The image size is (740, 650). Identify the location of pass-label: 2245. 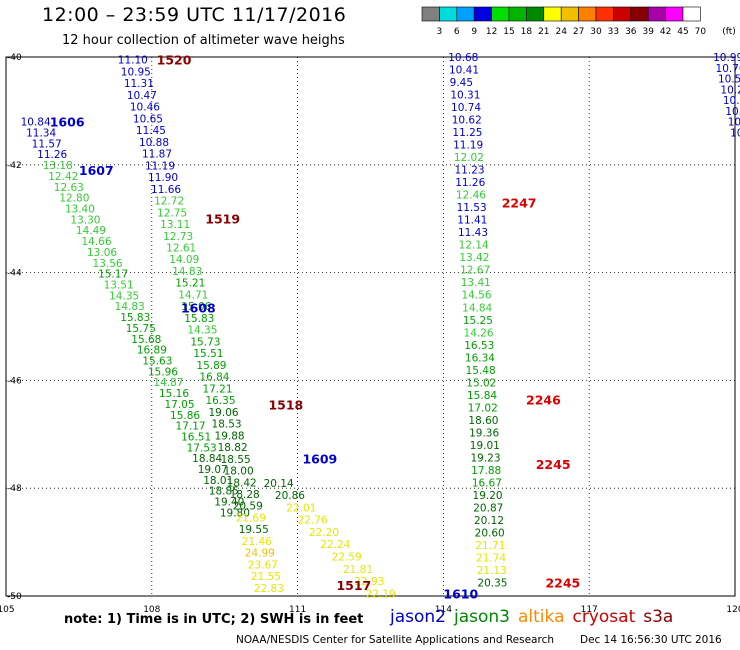
(553, 464).